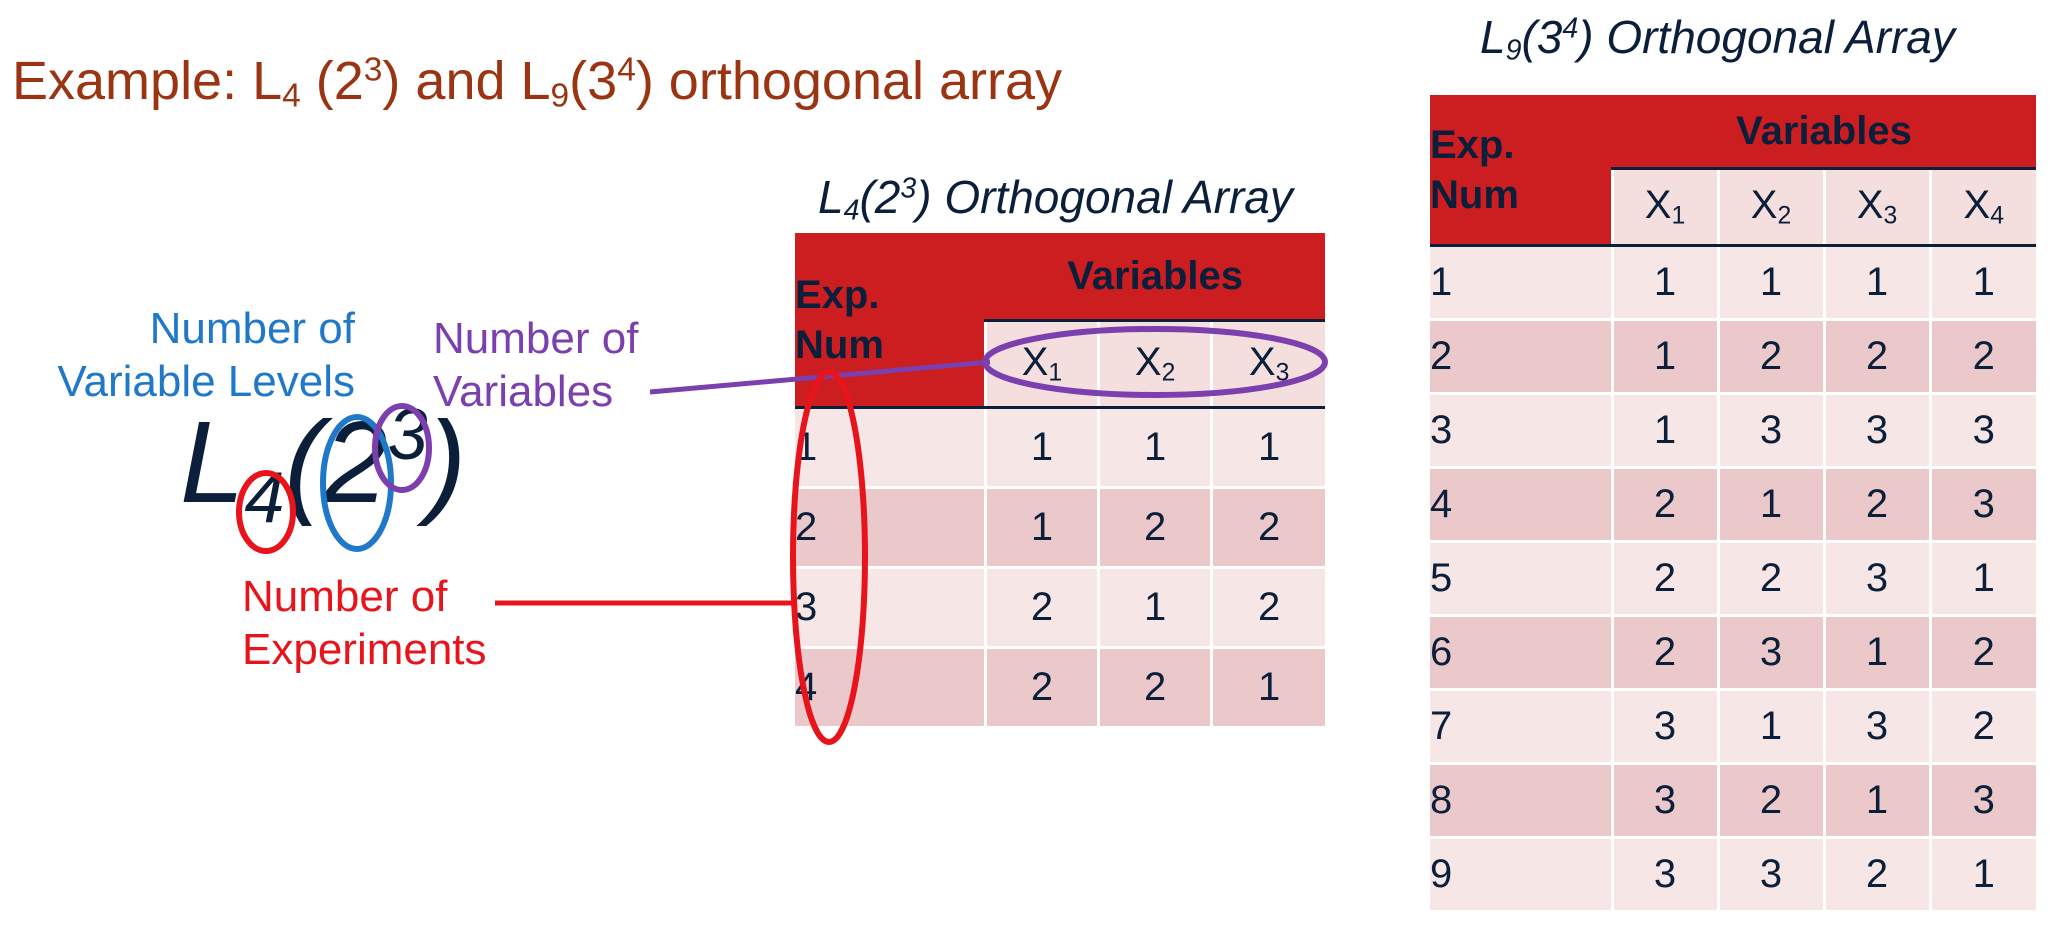 This screenshot has width=2056, height=944. I want to click on table-row: 2 1 2 2, so click(1060, 527).